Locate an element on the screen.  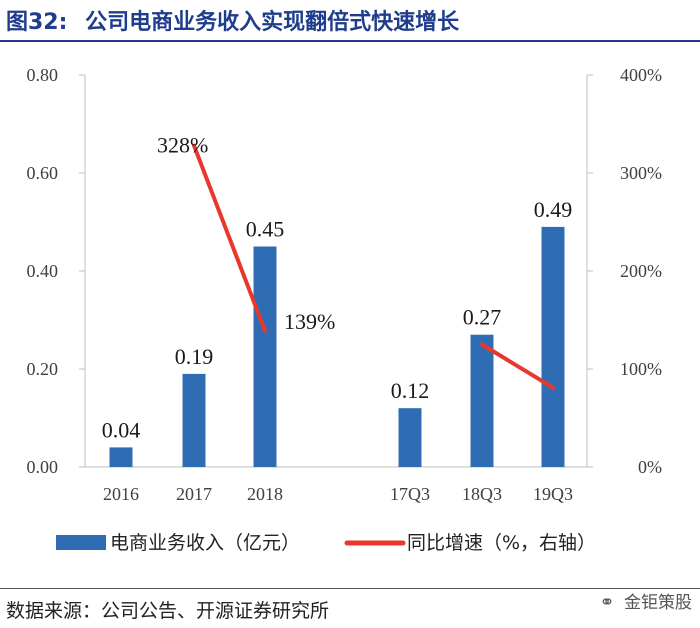
figure-title-text: 公司电商业务收入实现翻倍式快速增长 is located at coordinates (272, 22).